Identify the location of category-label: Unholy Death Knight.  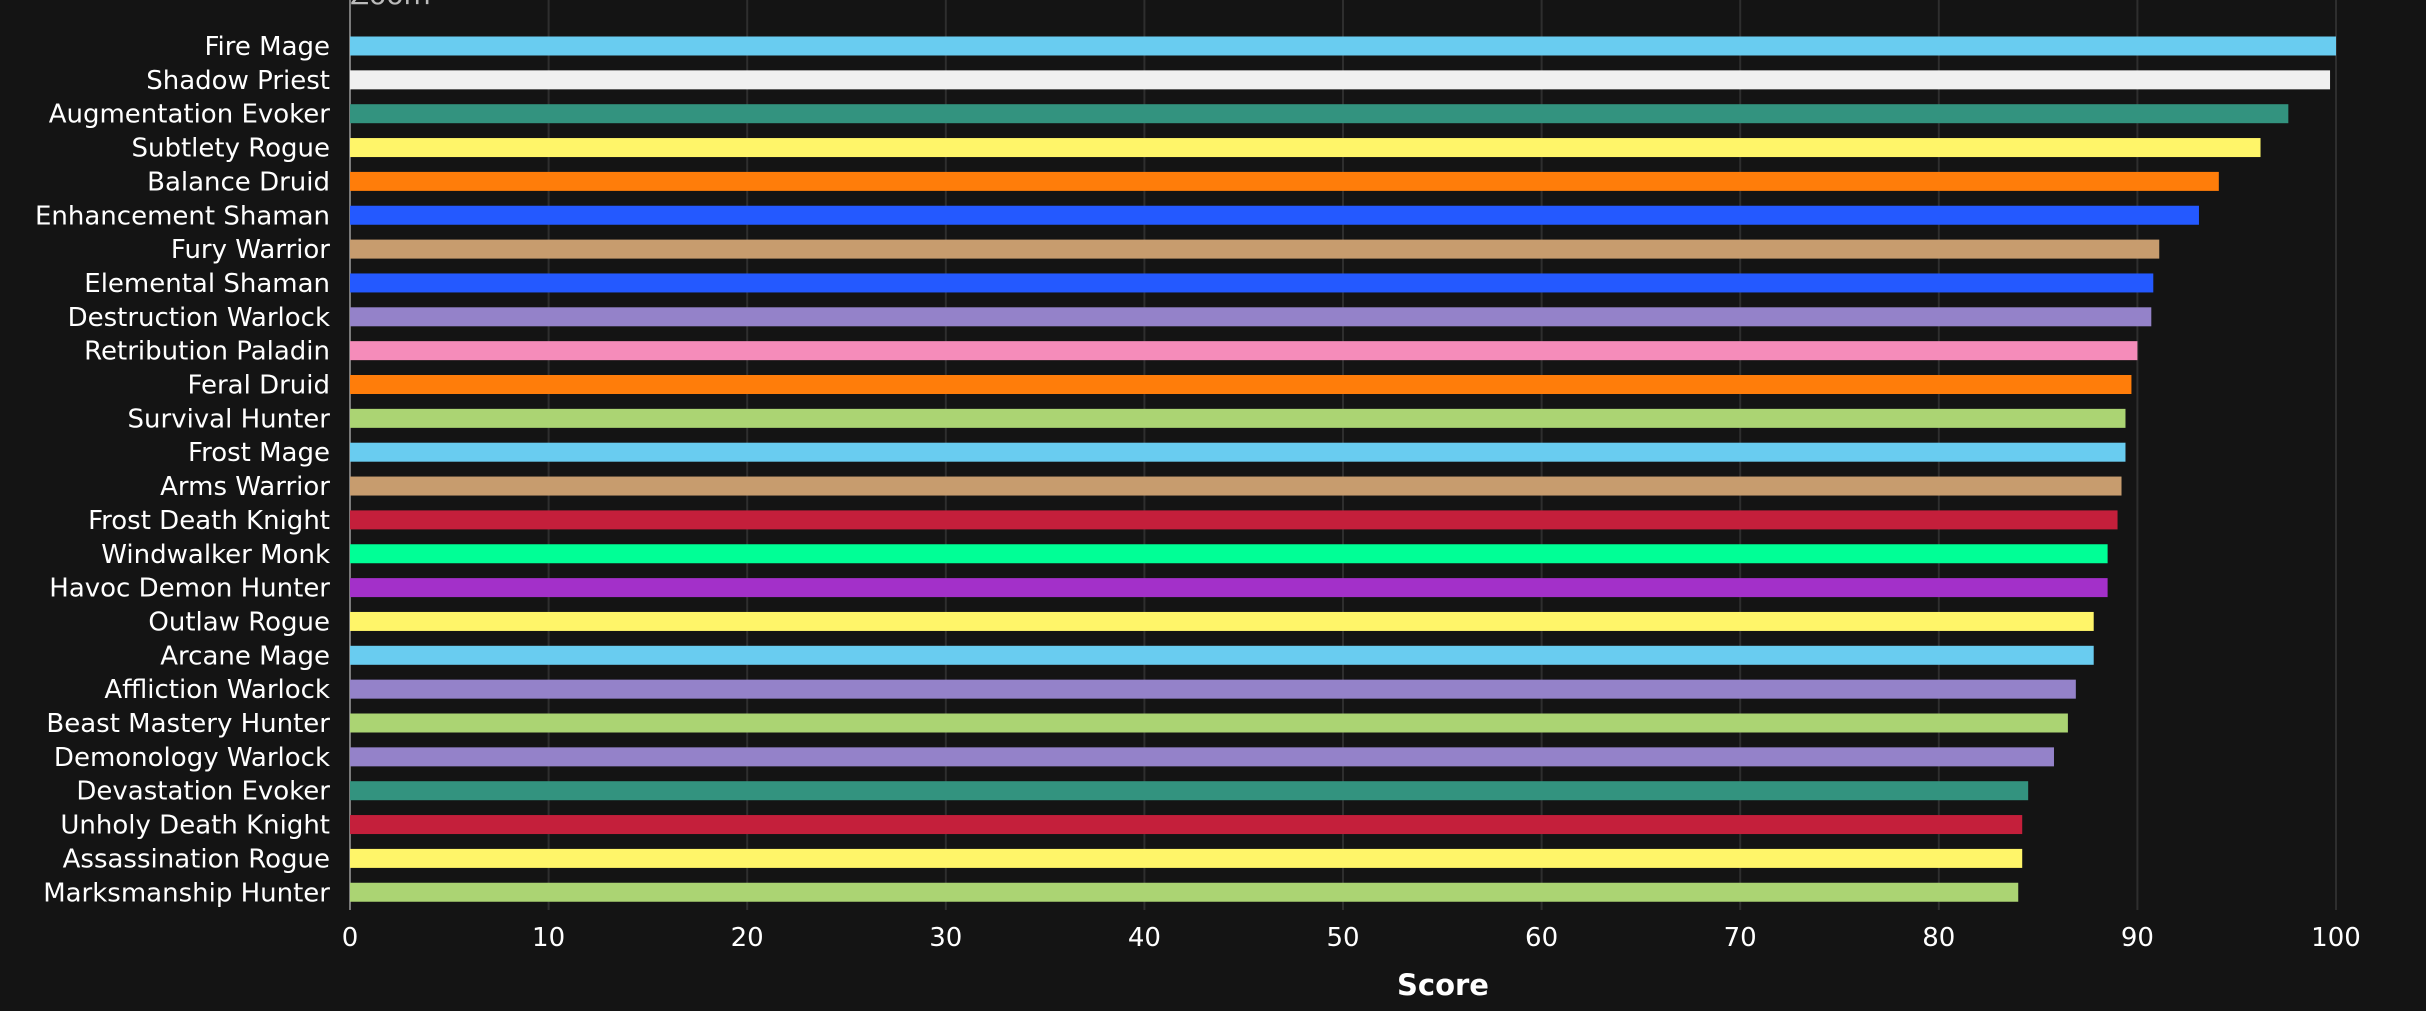
(195, 826).